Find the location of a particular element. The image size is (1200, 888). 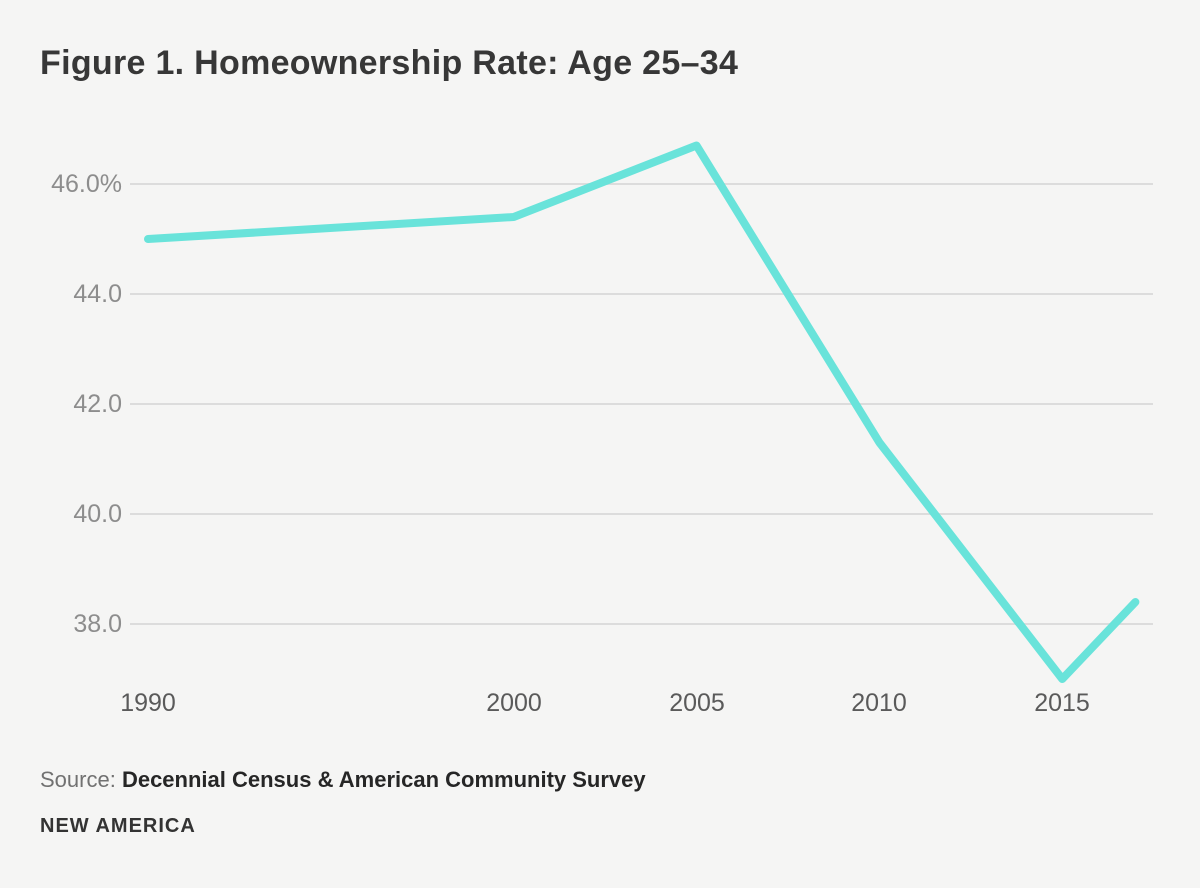

chart-title: Figure 1. Homeownership Rate: Age 25–34 is located at coordinates (389, 63).